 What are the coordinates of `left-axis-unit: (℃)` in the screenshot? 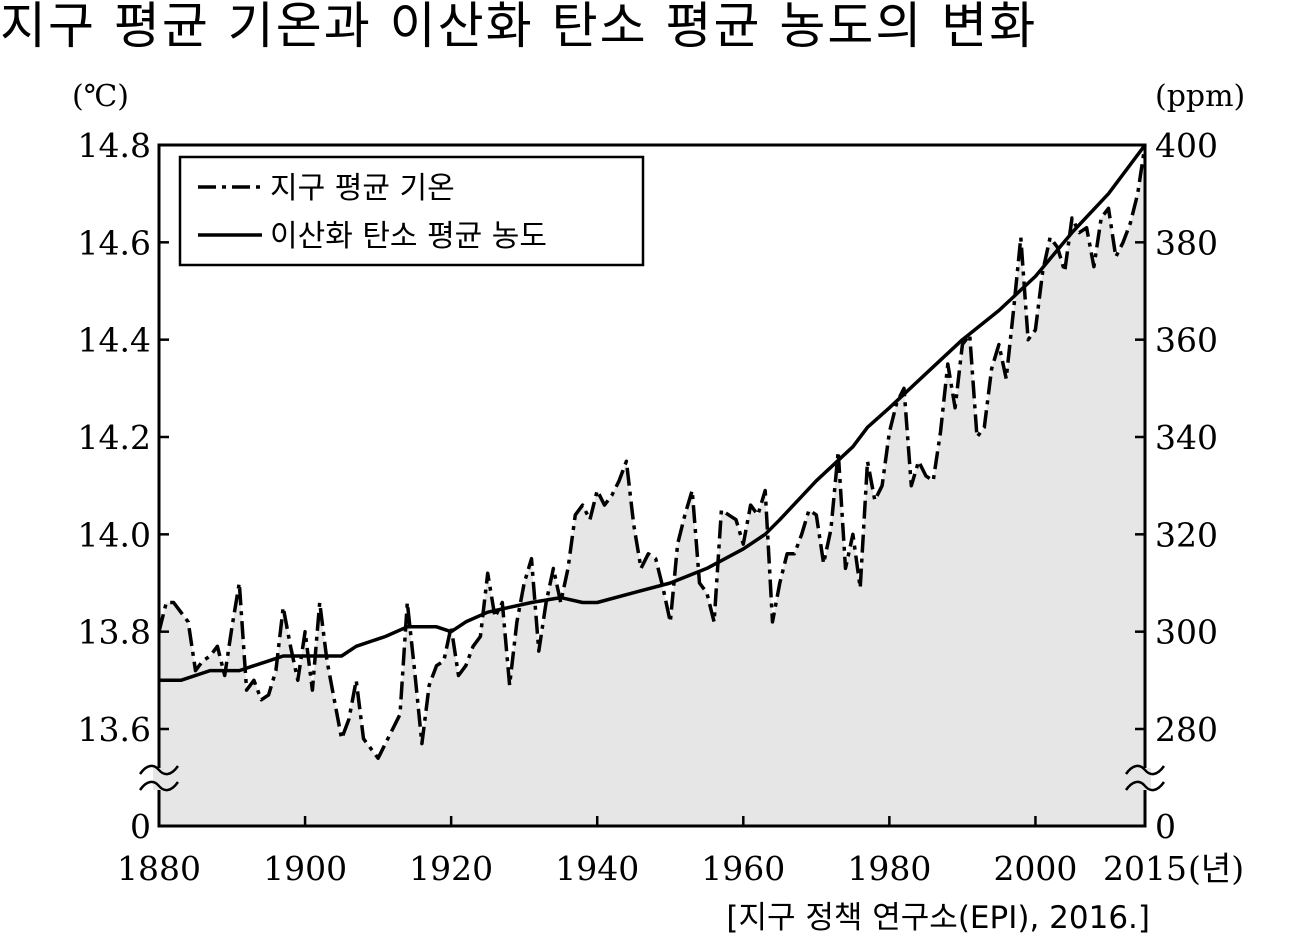 It's located at (100, 96).